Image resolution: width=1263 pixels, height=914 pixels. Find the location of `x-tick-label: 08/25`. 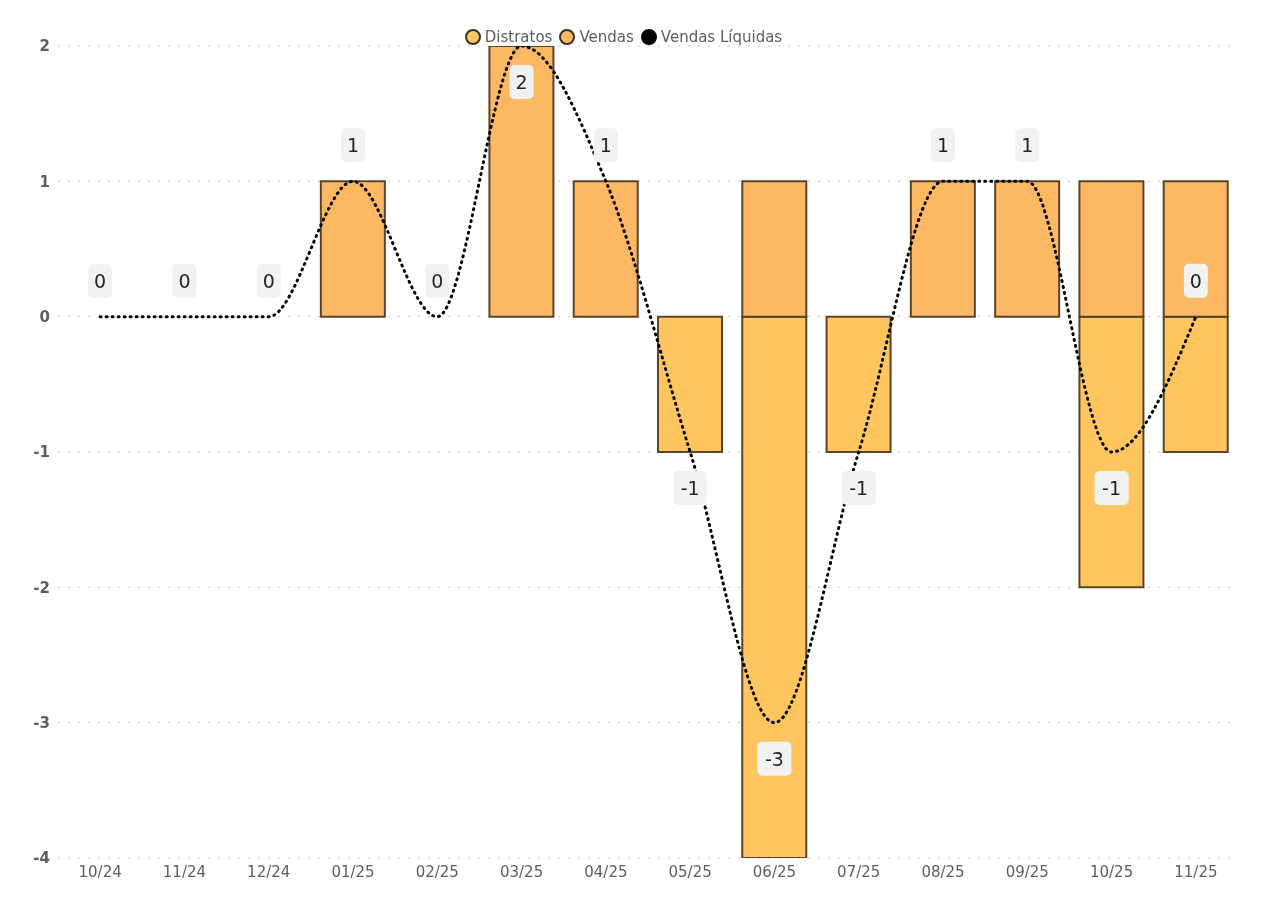

x-tick-label: 08/25 is located at coordinates (943, 871).